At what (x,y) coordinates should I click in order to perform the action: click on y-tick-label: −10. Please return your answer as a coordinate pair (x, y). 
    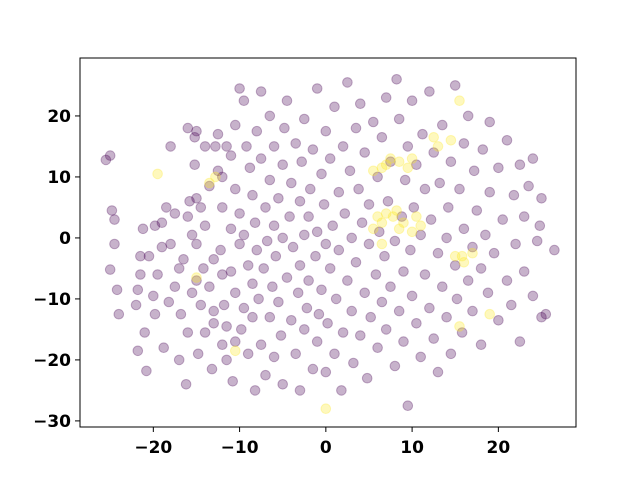
    Looking at the image, I should click on (52, 300).